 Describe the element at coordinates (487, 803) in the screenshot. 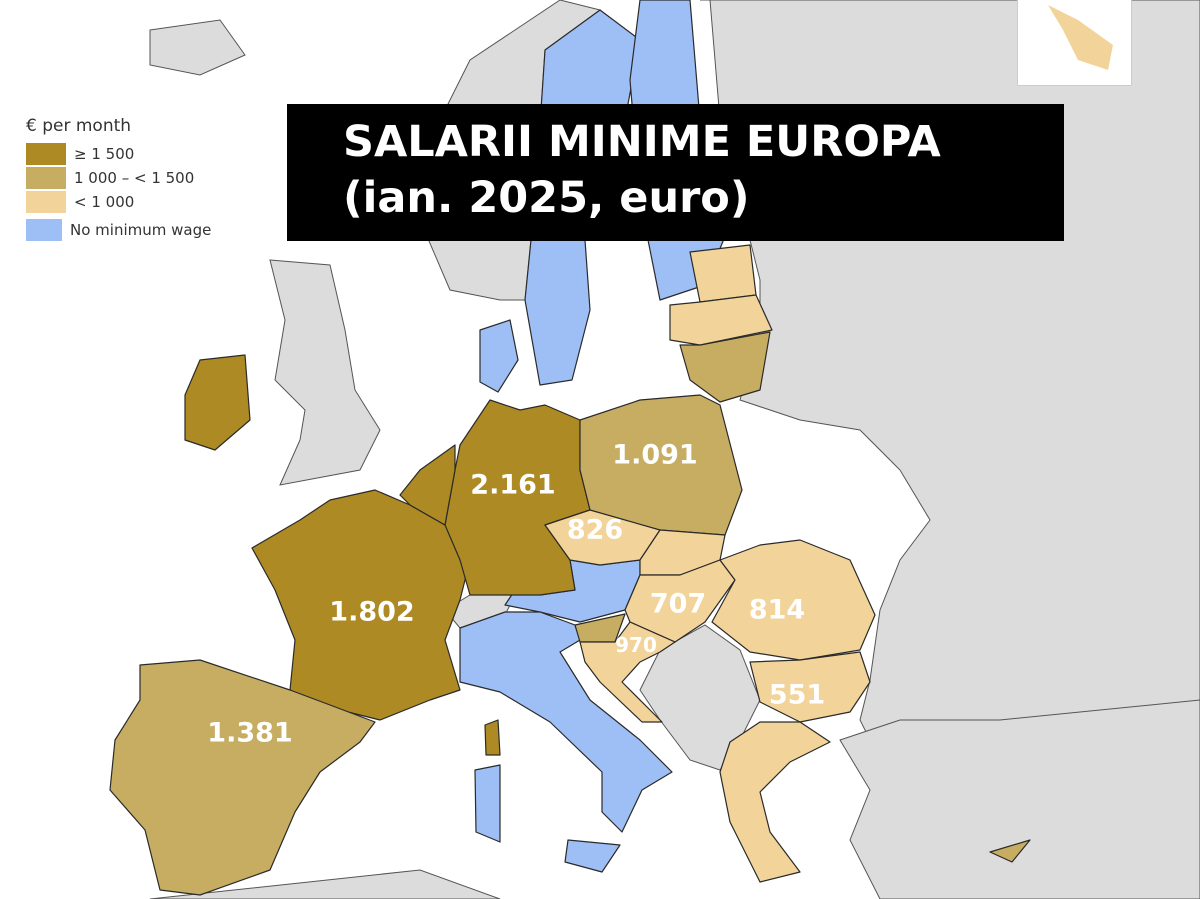

I see `region-sardinia` at that location.